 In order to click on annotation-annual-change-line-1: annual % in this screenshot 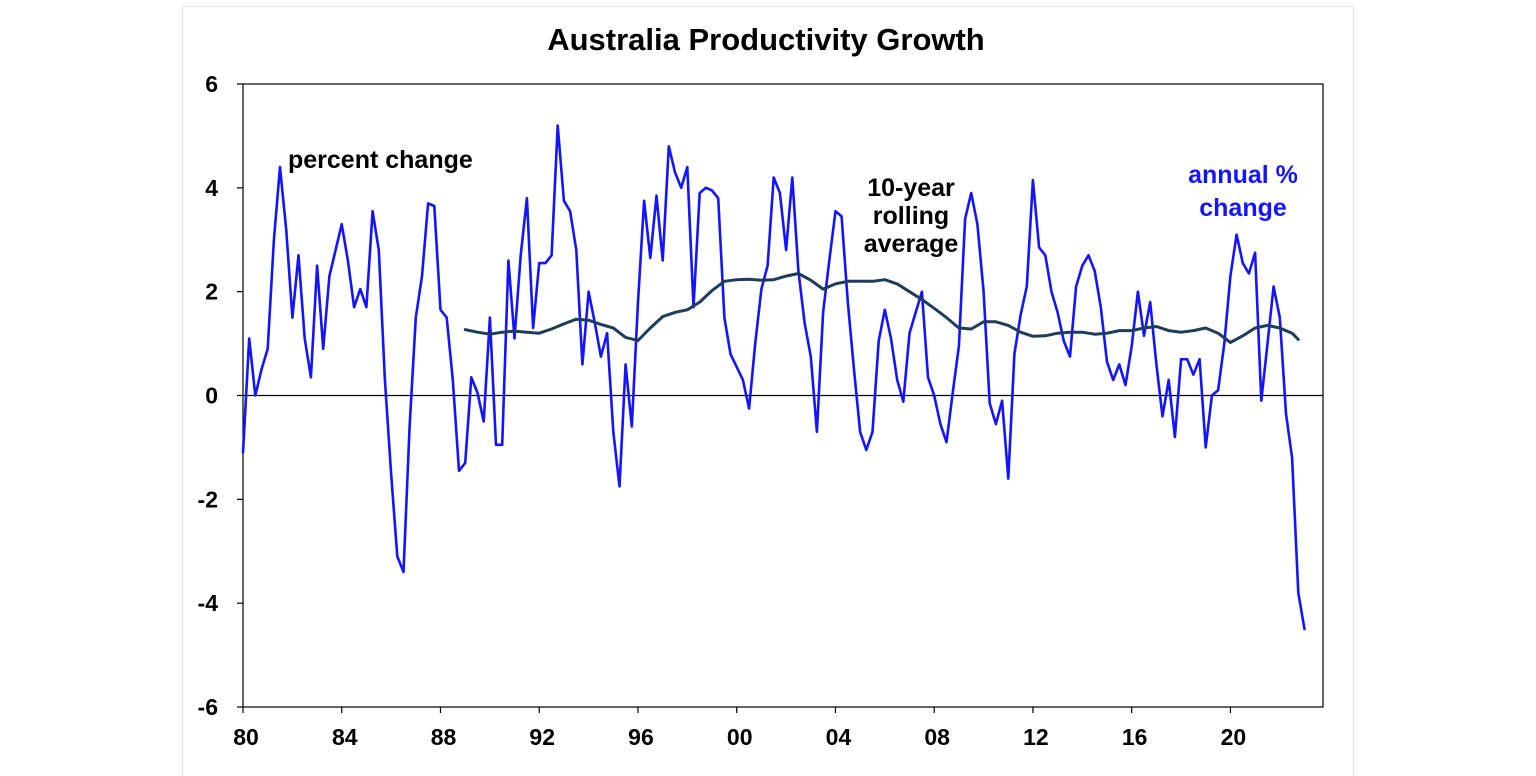, I will do `click(1243, 175)`.